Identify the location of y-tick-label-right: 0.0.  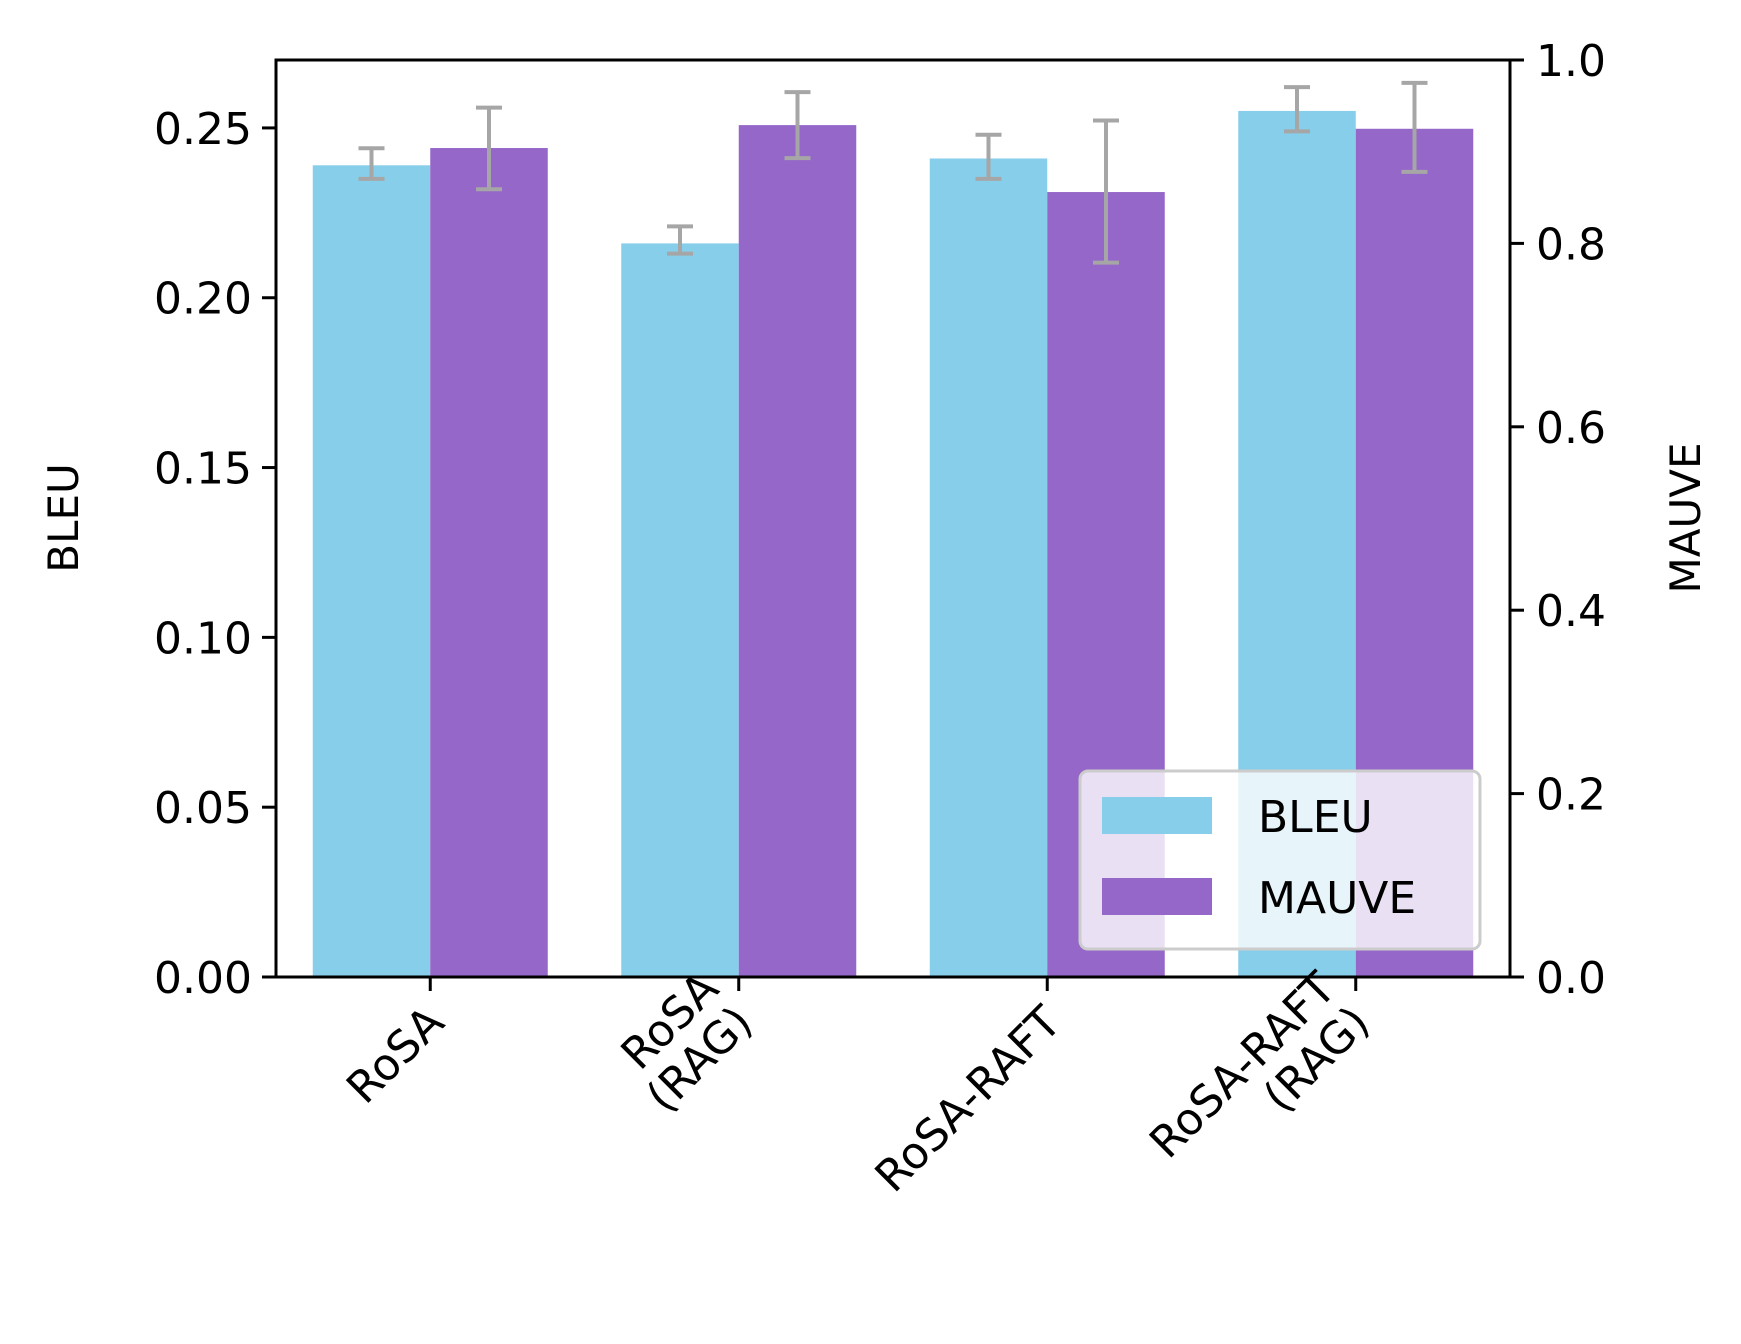
(1571, 978).